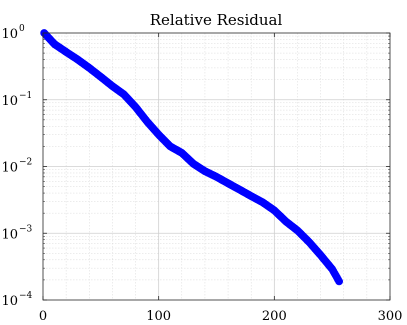 The image size is (407, 325). What do you see at coordinates (216, 20) in the screenshot?
I see `chart-title: Relative Residual` at bounding box center [216, 20].